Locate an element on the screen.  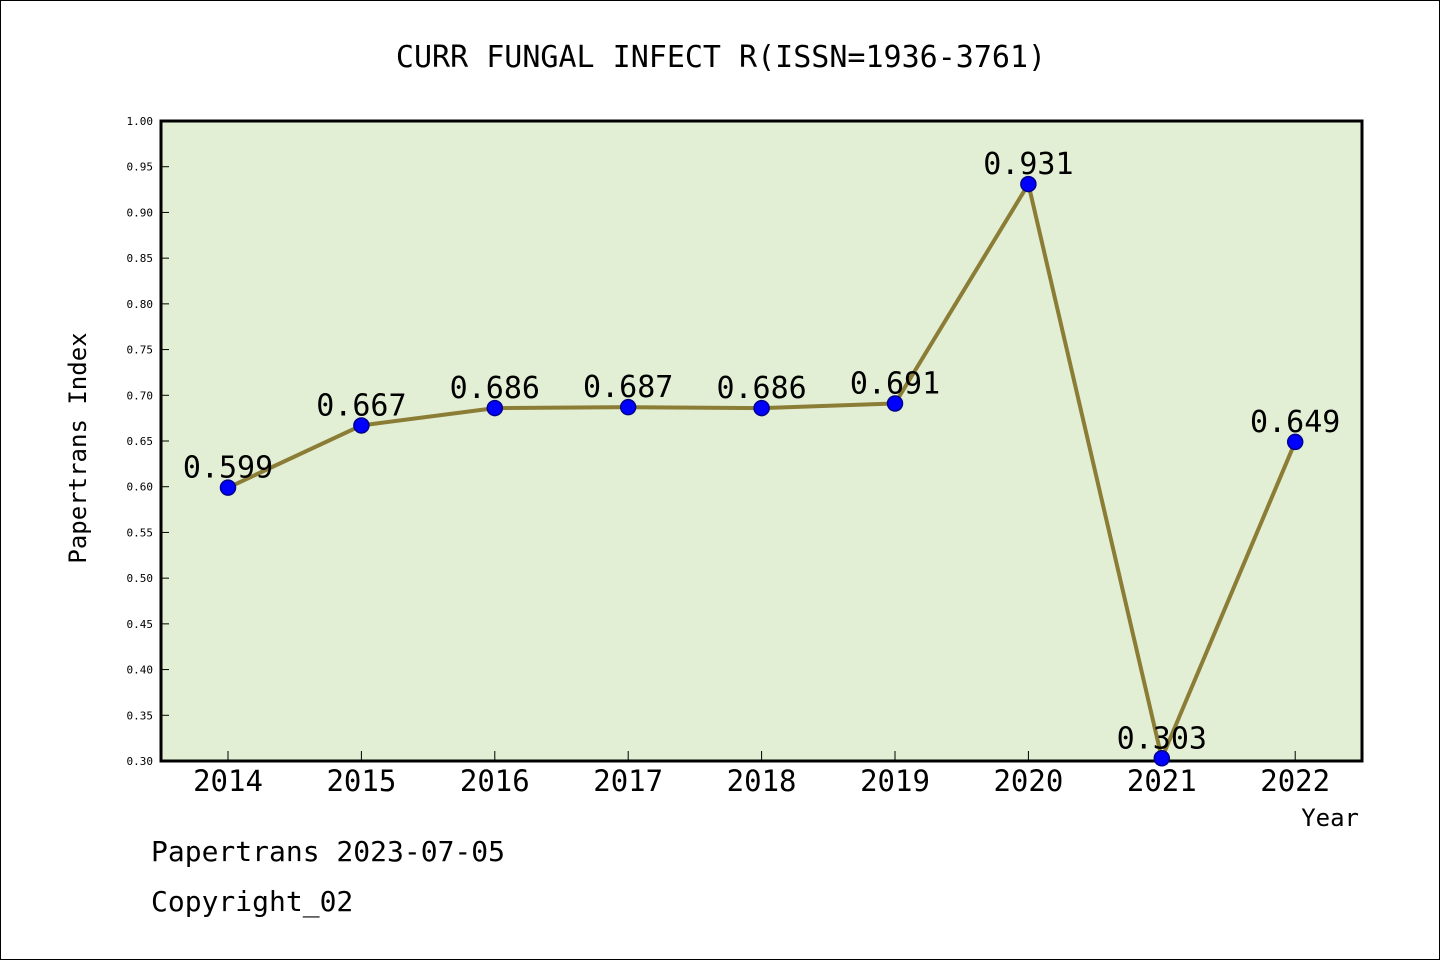
y-tick-label: 0.50 is located at coordinates (140, 578).